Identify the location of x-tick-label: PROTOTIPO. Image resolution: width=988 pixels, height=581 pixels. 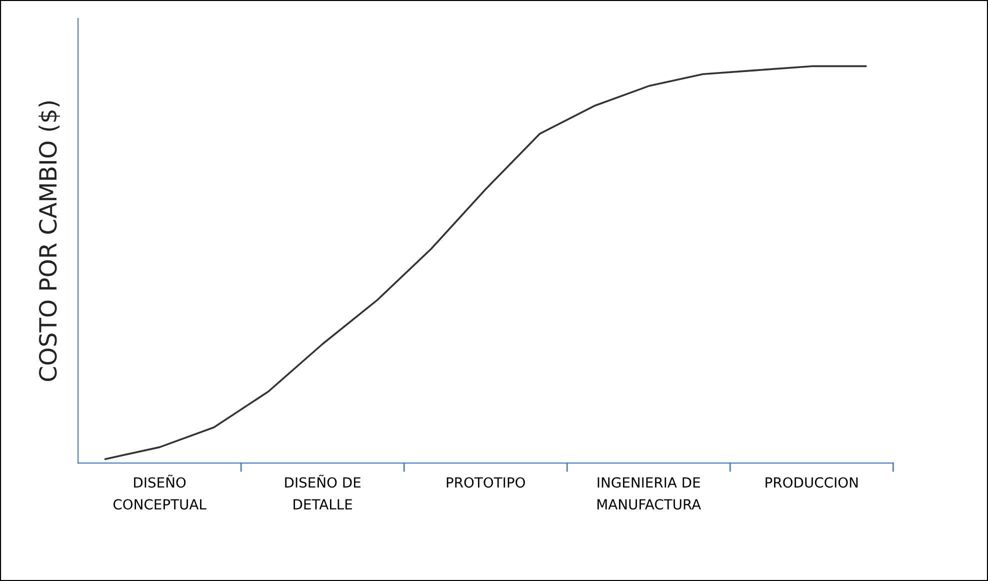
(485, 482).